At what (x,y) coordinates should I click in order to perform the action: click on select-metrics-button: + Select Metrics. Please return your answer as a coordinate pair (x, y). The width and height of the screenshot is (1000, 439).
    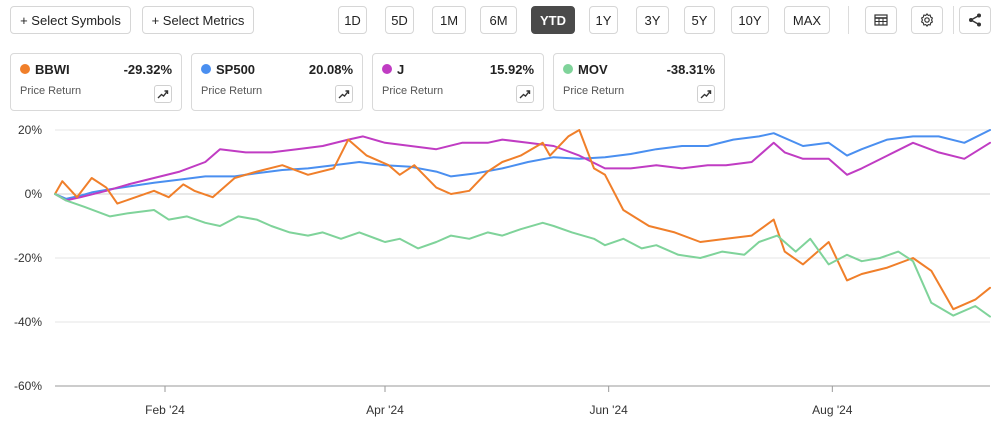
    Looking at the image, I should click on (198, 20).